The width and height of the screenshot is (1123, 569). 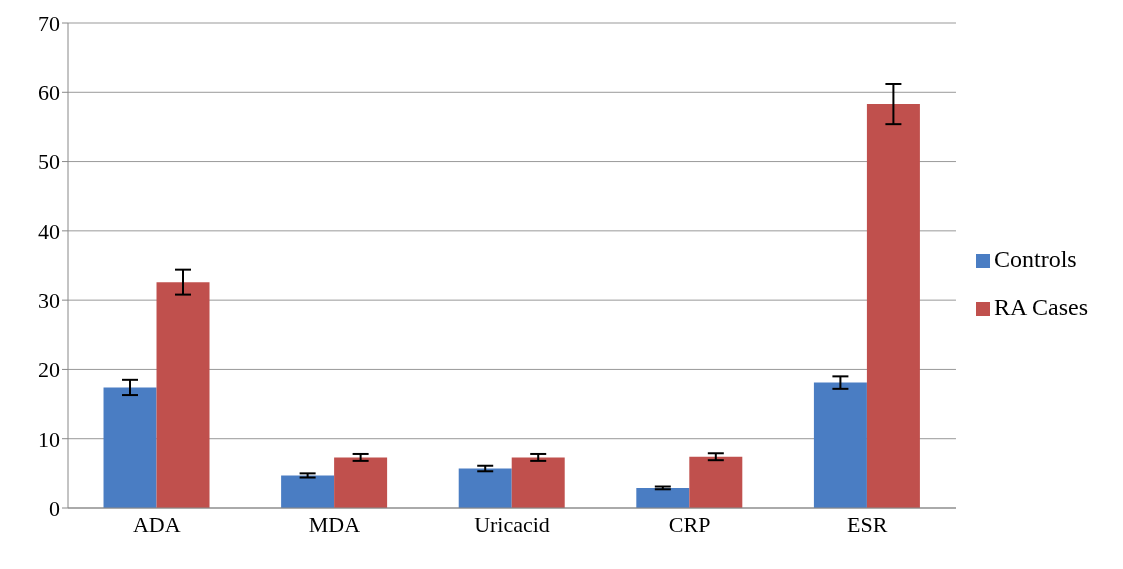 What do you see at coordinates (49, 162) in the screenshot?
I see `y-tick-label: 50` at bounding box center [49, 162].